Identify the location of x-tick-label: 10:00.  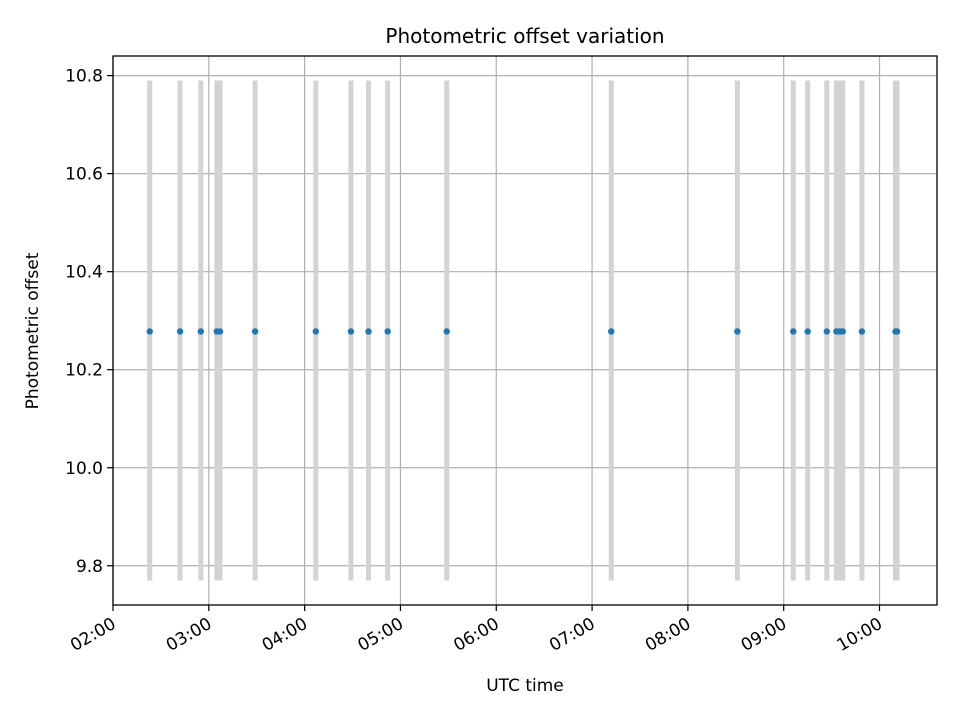
(860, 635).